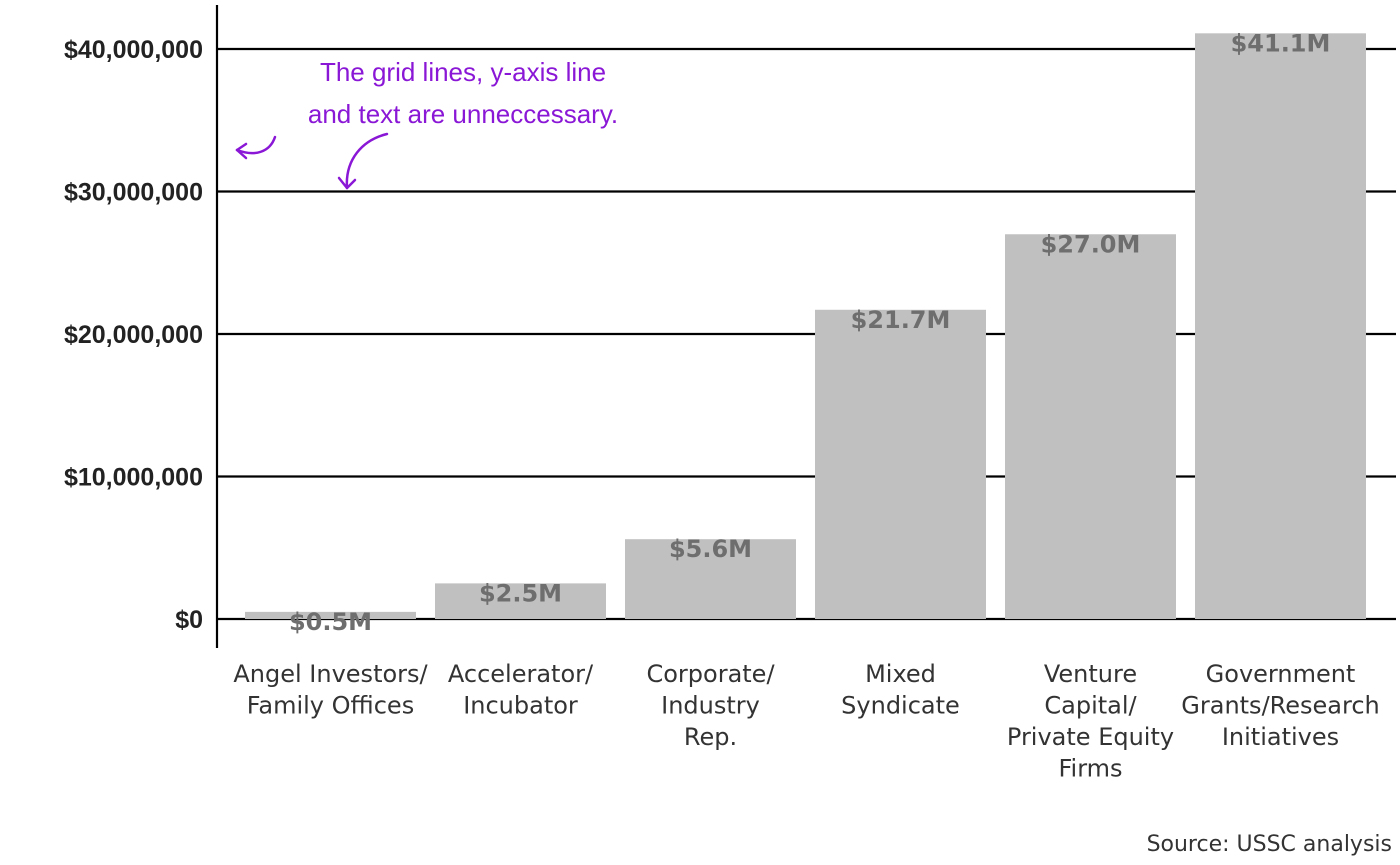 This screenshot has width=1400, height=865. Describe the element at coordinates (710, 737) in the screenshot. I see `x-tick-label-line: Rep.` at that location.